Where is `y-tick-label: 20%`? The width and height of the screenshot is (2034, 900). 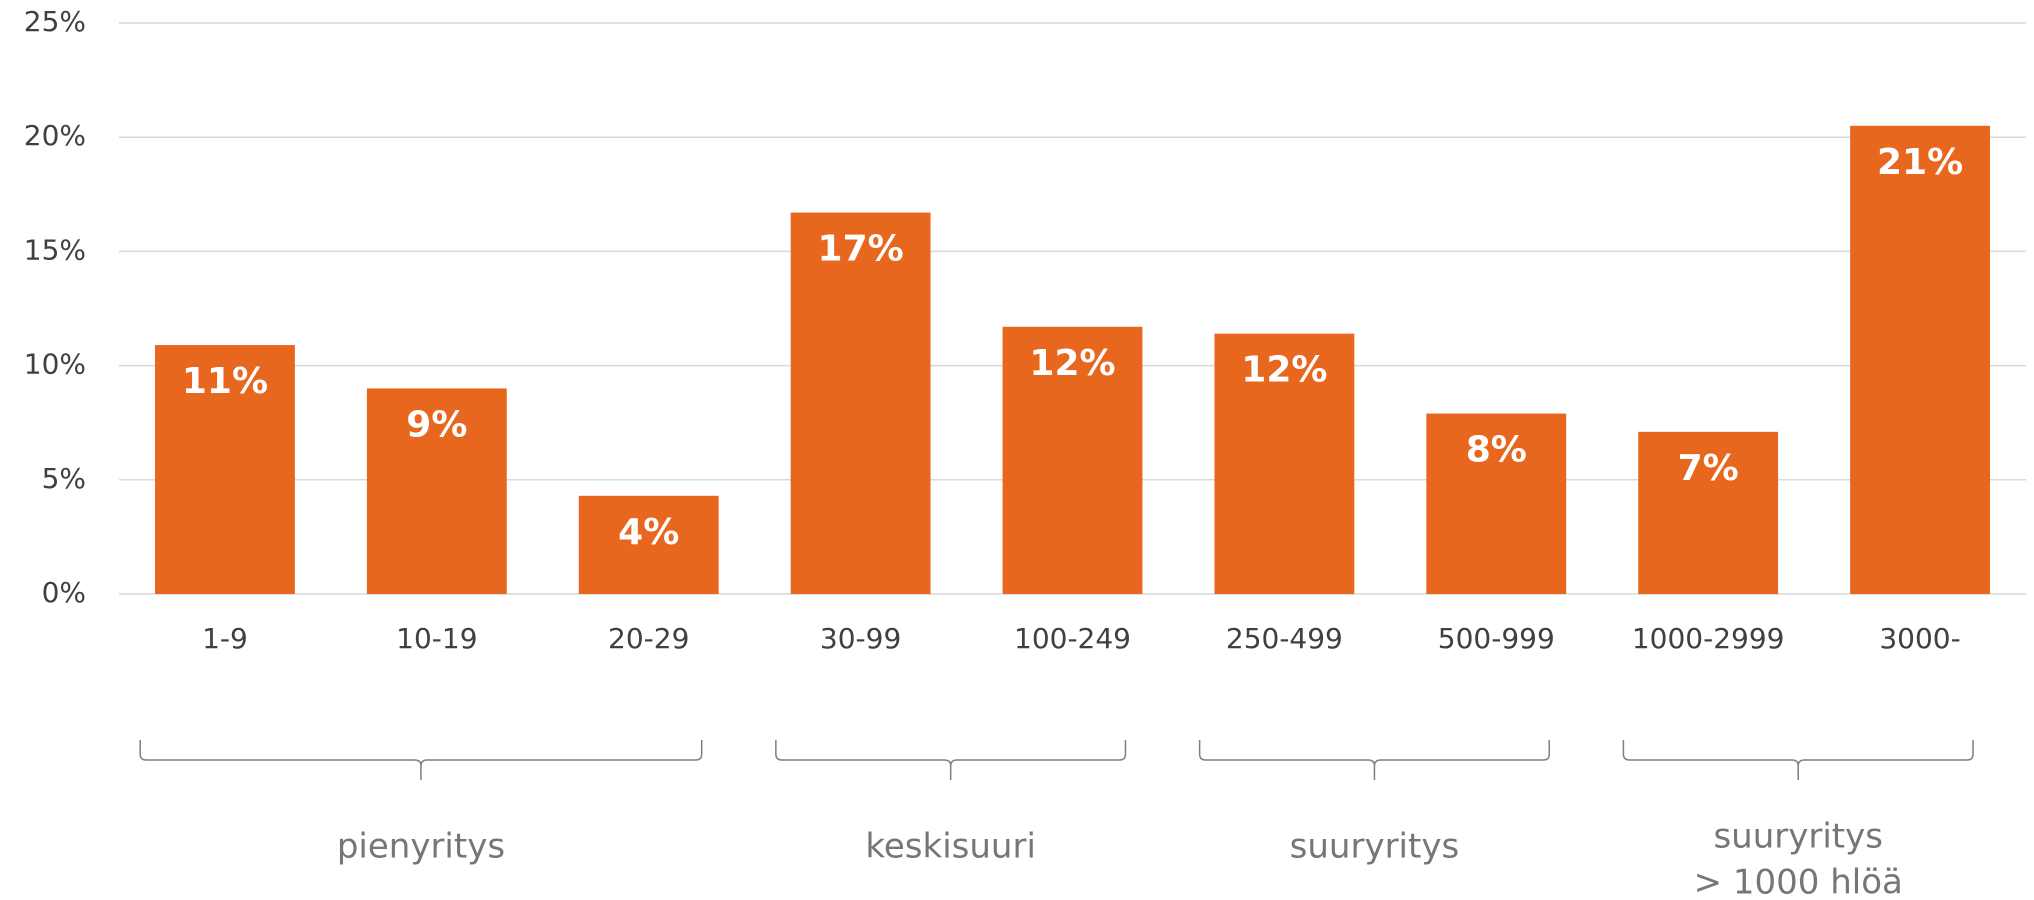
y-tick-label: 20% is located at coordinates (55, 135).